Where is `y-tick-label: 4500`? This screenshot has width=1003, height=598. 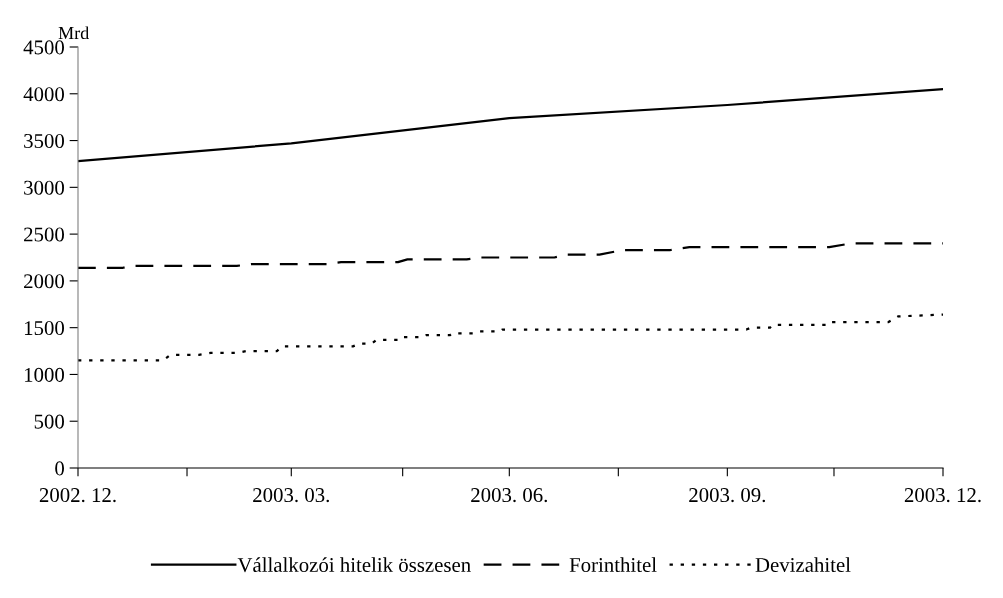
y-tick-label: 4500 is located at coordinates (44, 47).